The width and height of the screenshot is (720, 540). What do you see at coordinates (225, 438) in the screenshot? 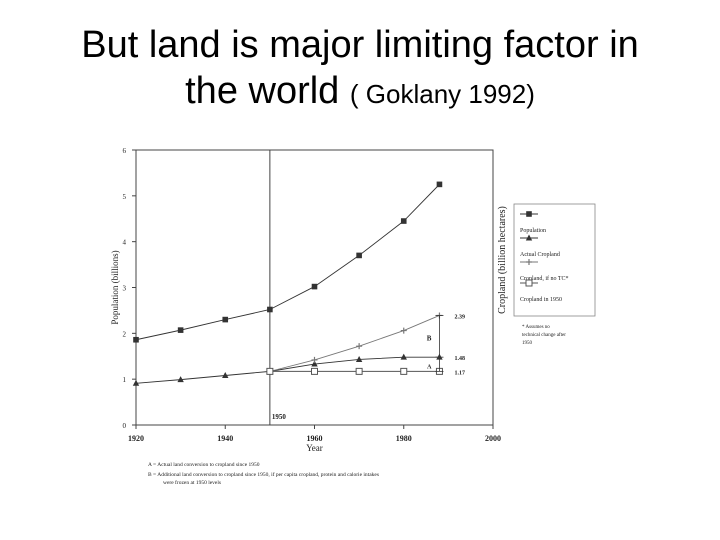
I see `x-tick-label: 1940` at bounding box center [225, 438].